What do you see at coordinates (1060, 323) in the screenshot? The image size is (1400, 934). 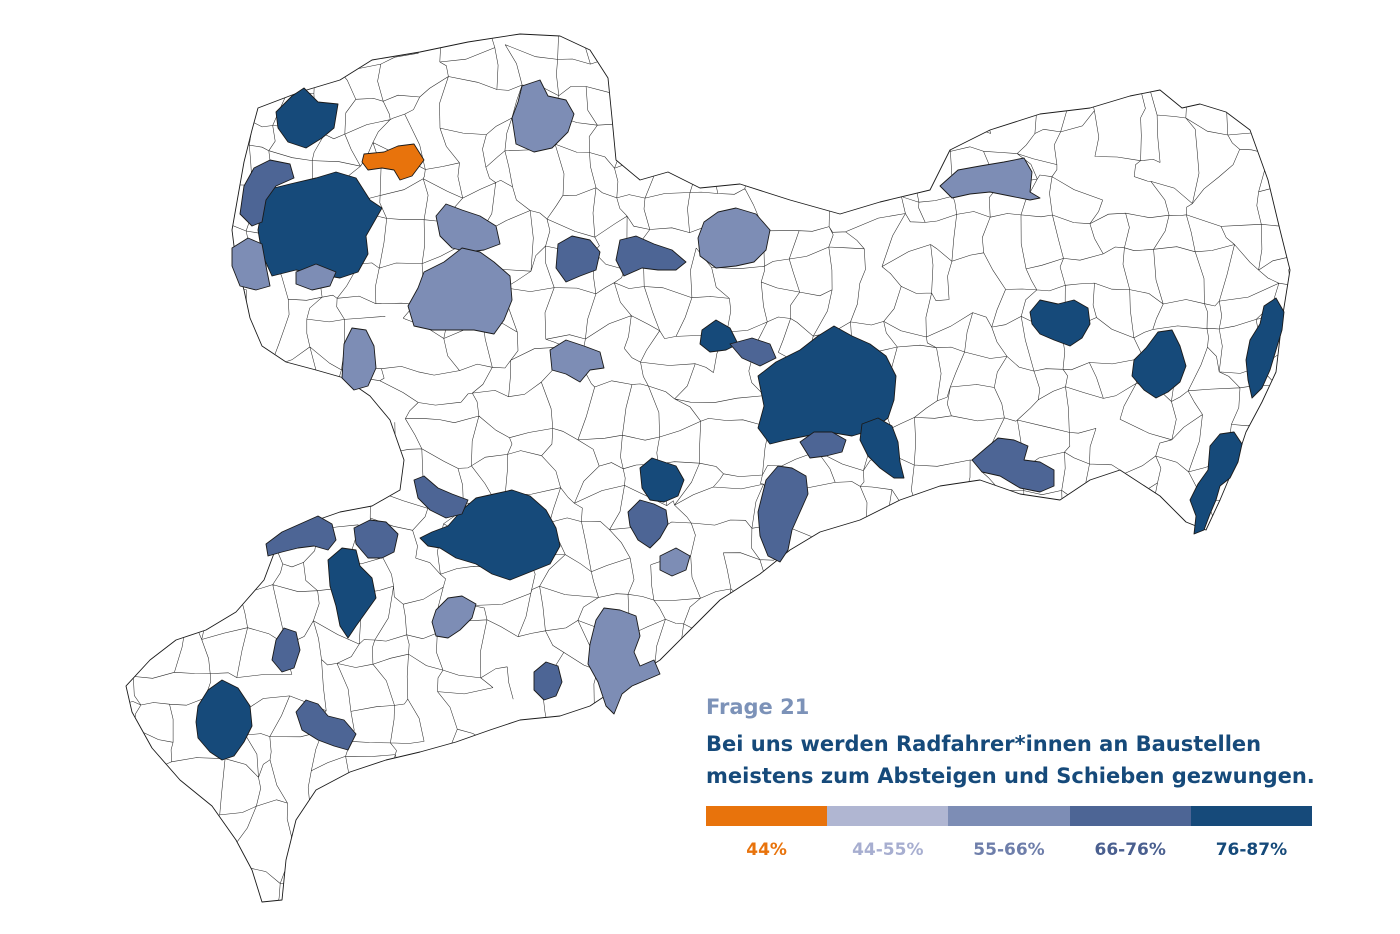 I see `region-bautzen` at bounding box center [1060, 323].